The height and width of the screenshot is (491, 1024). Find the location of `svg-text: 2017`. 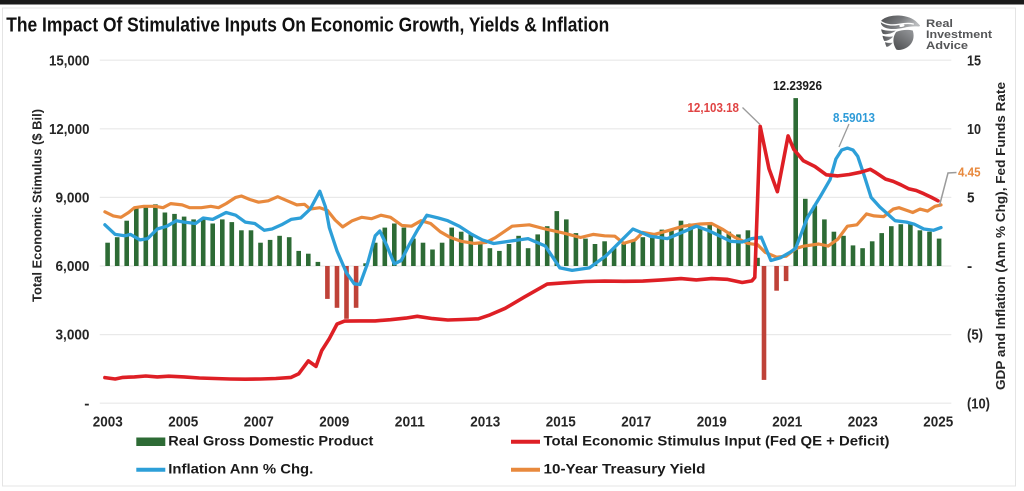

svg-text: 2017 is located at coordinates (636, 422).